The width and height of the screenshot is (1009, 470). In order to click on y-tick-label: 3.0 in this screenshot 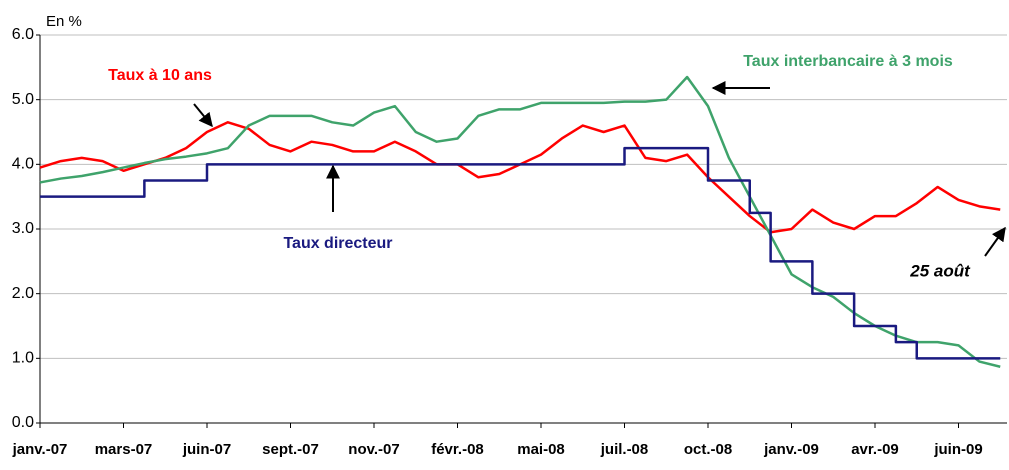, I will do `click(23, 228)`.